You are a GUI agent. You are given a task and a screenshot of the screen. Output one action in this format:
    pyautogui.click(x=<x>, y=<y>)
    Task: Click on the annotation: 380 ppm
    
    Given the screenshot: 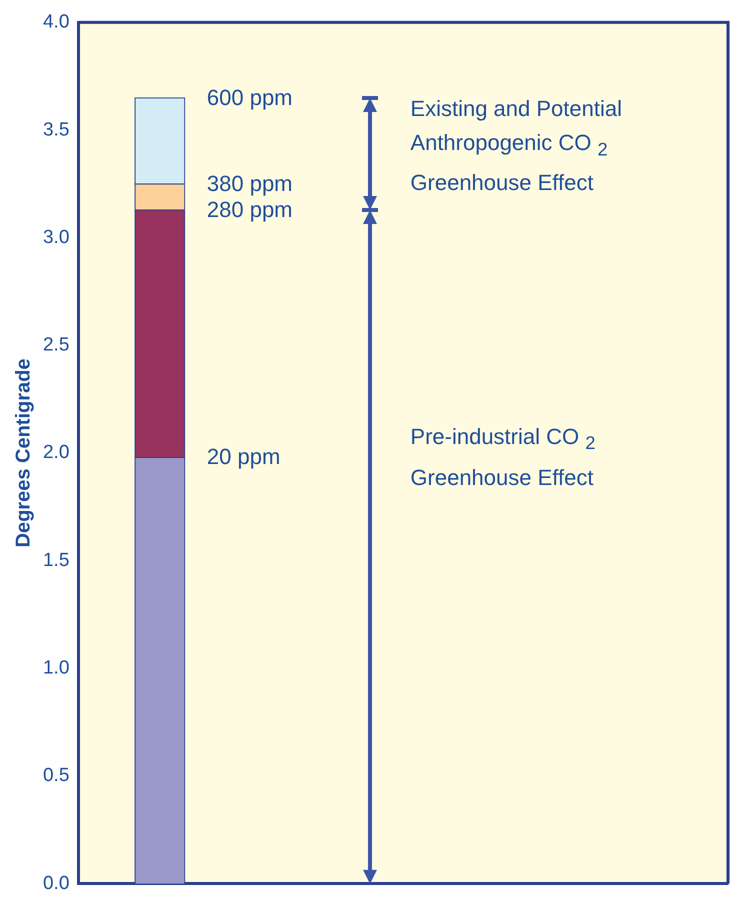 What is the action you would take?
    pyautogui.click(x=249, y=183)
    